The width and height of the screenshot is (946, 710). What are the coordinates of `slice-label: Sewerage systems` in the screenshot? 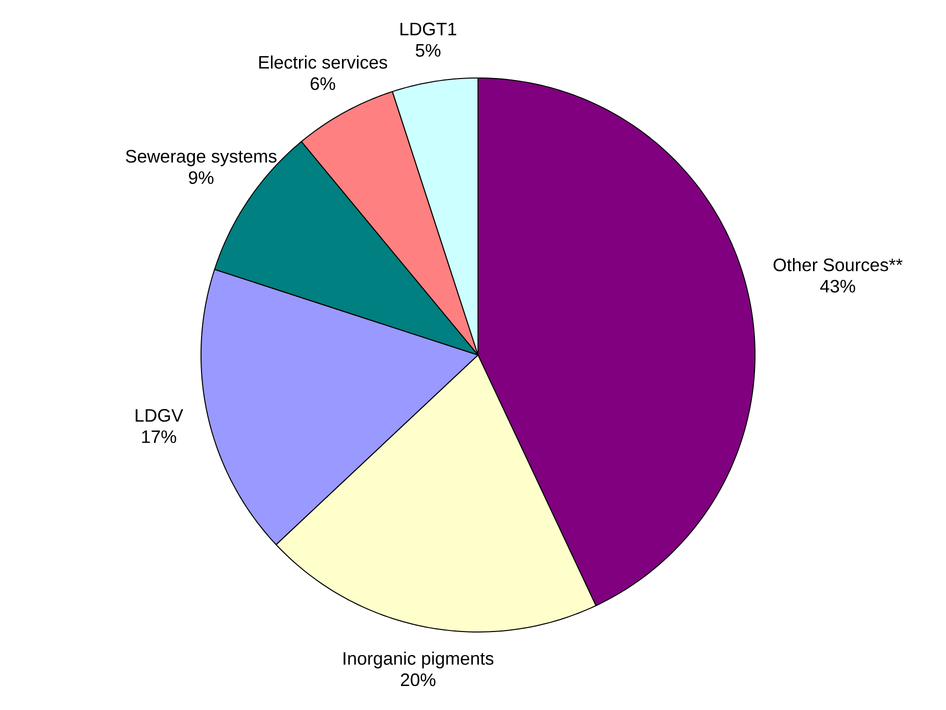 It's located at (201, 158).